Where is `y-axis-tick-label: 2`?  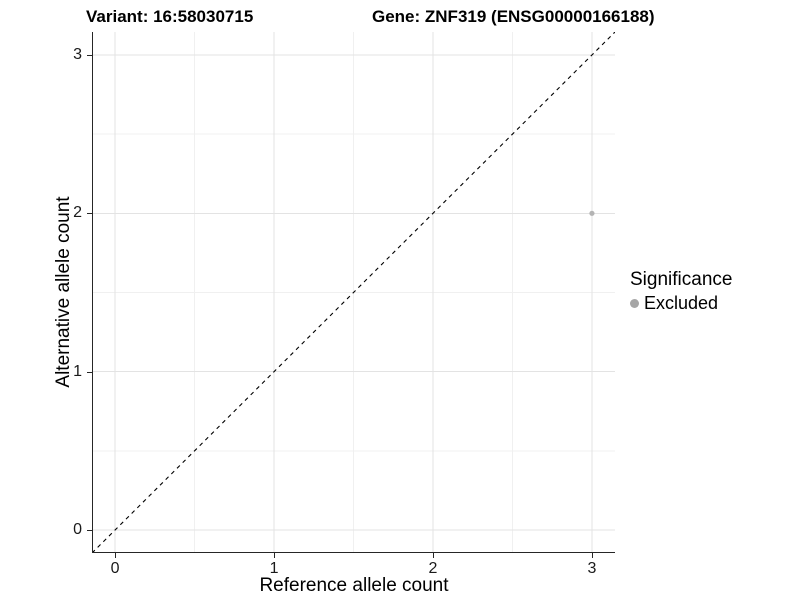 y-axis-tick-label: 2 is located at coordinates (77, 213).